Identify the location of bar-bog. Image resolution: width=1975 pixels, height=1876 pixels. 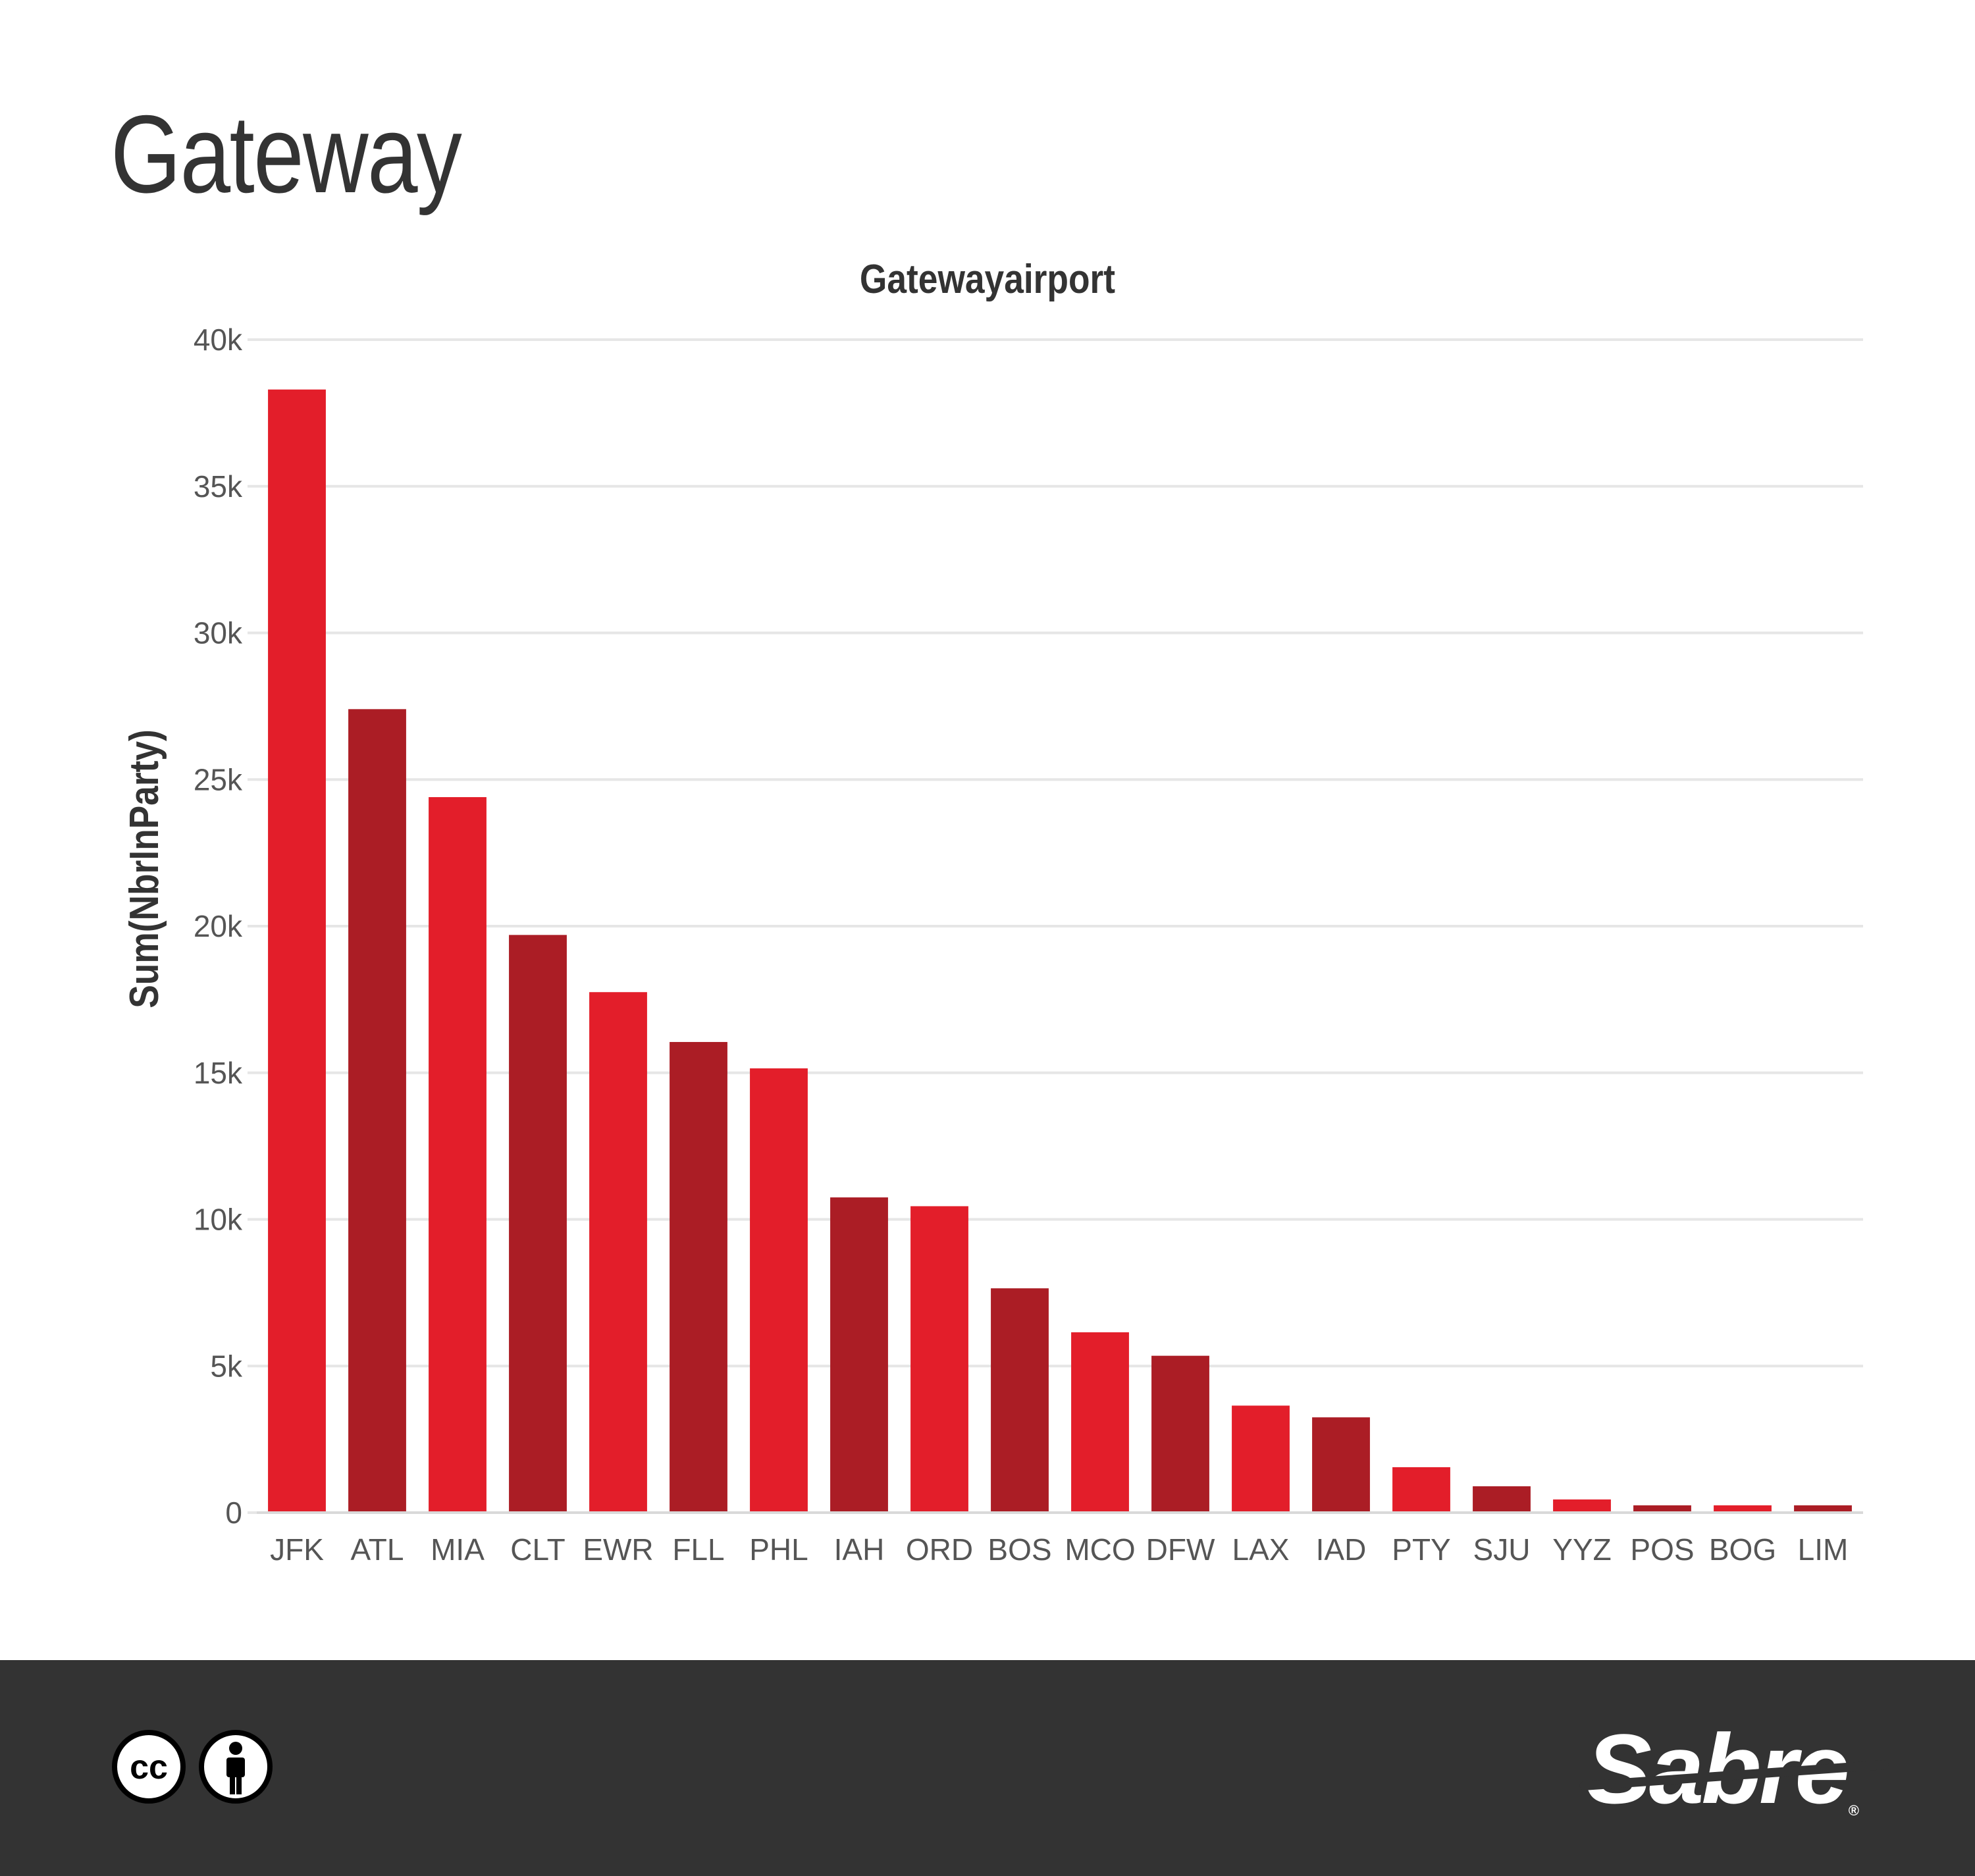
(1743, 1509).